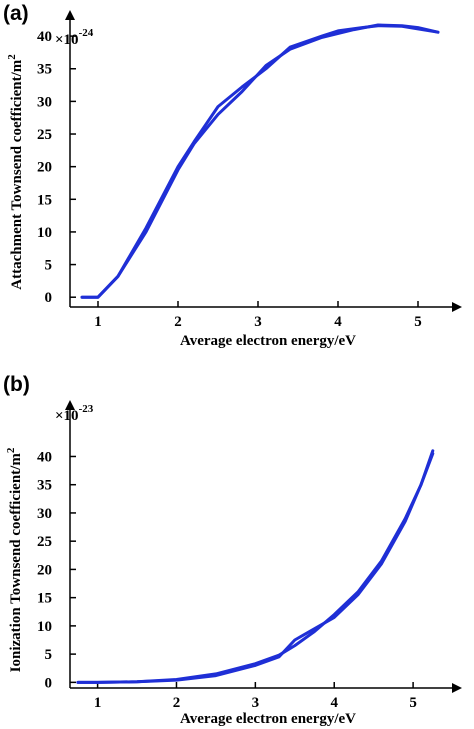 This screenshot has width=474, height=729. I want to click on x-tick-label-a: 2, so click(178, 322).